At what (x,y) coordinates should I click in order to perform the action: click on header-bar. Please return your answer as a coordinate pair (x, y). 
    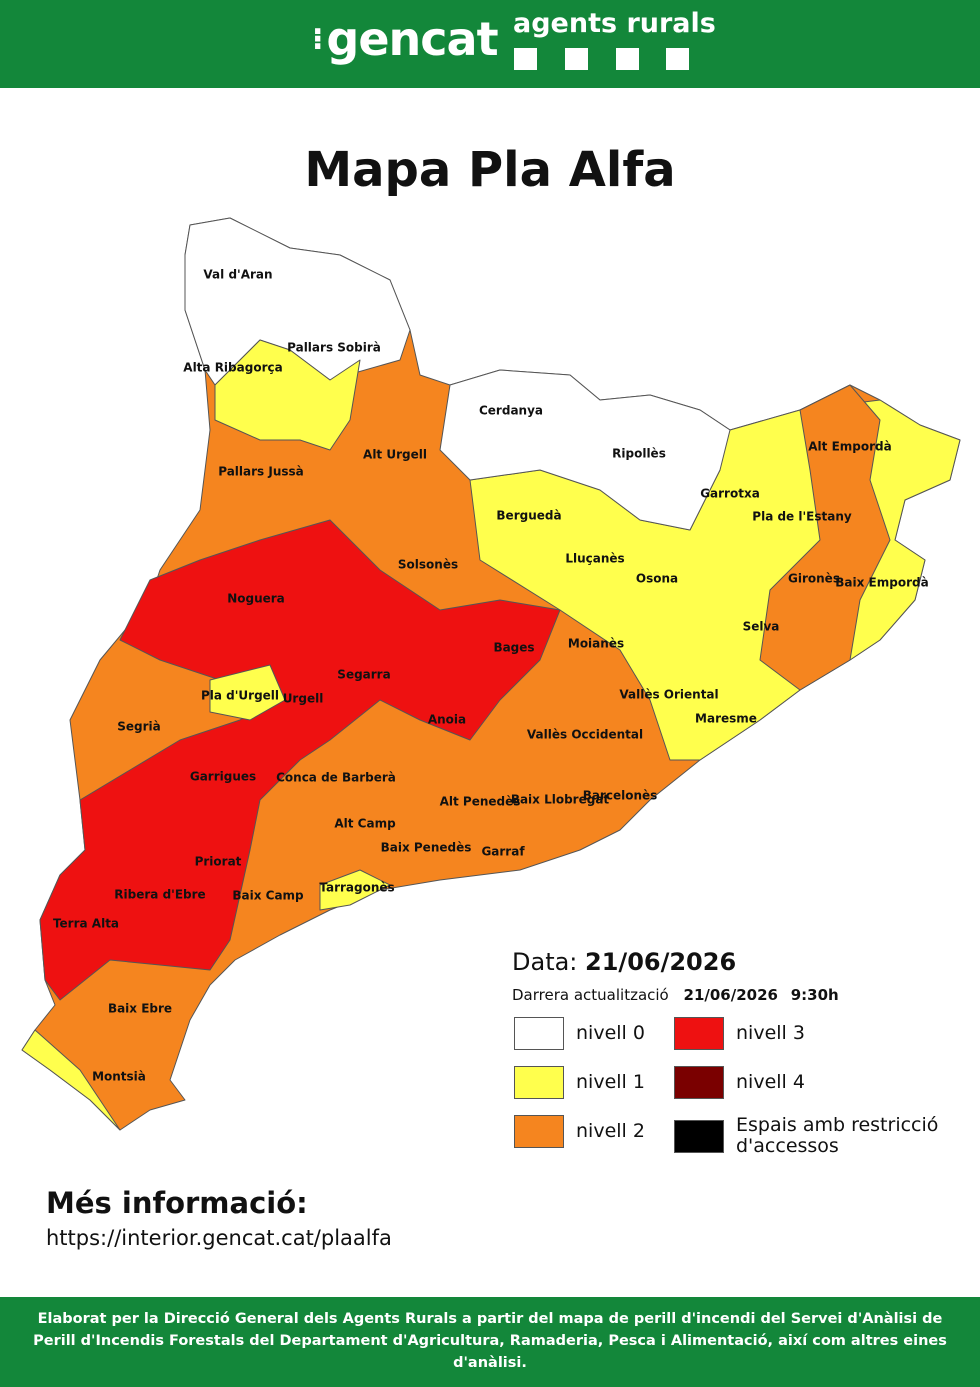
    Looking at the image, I should click on (490, 44).